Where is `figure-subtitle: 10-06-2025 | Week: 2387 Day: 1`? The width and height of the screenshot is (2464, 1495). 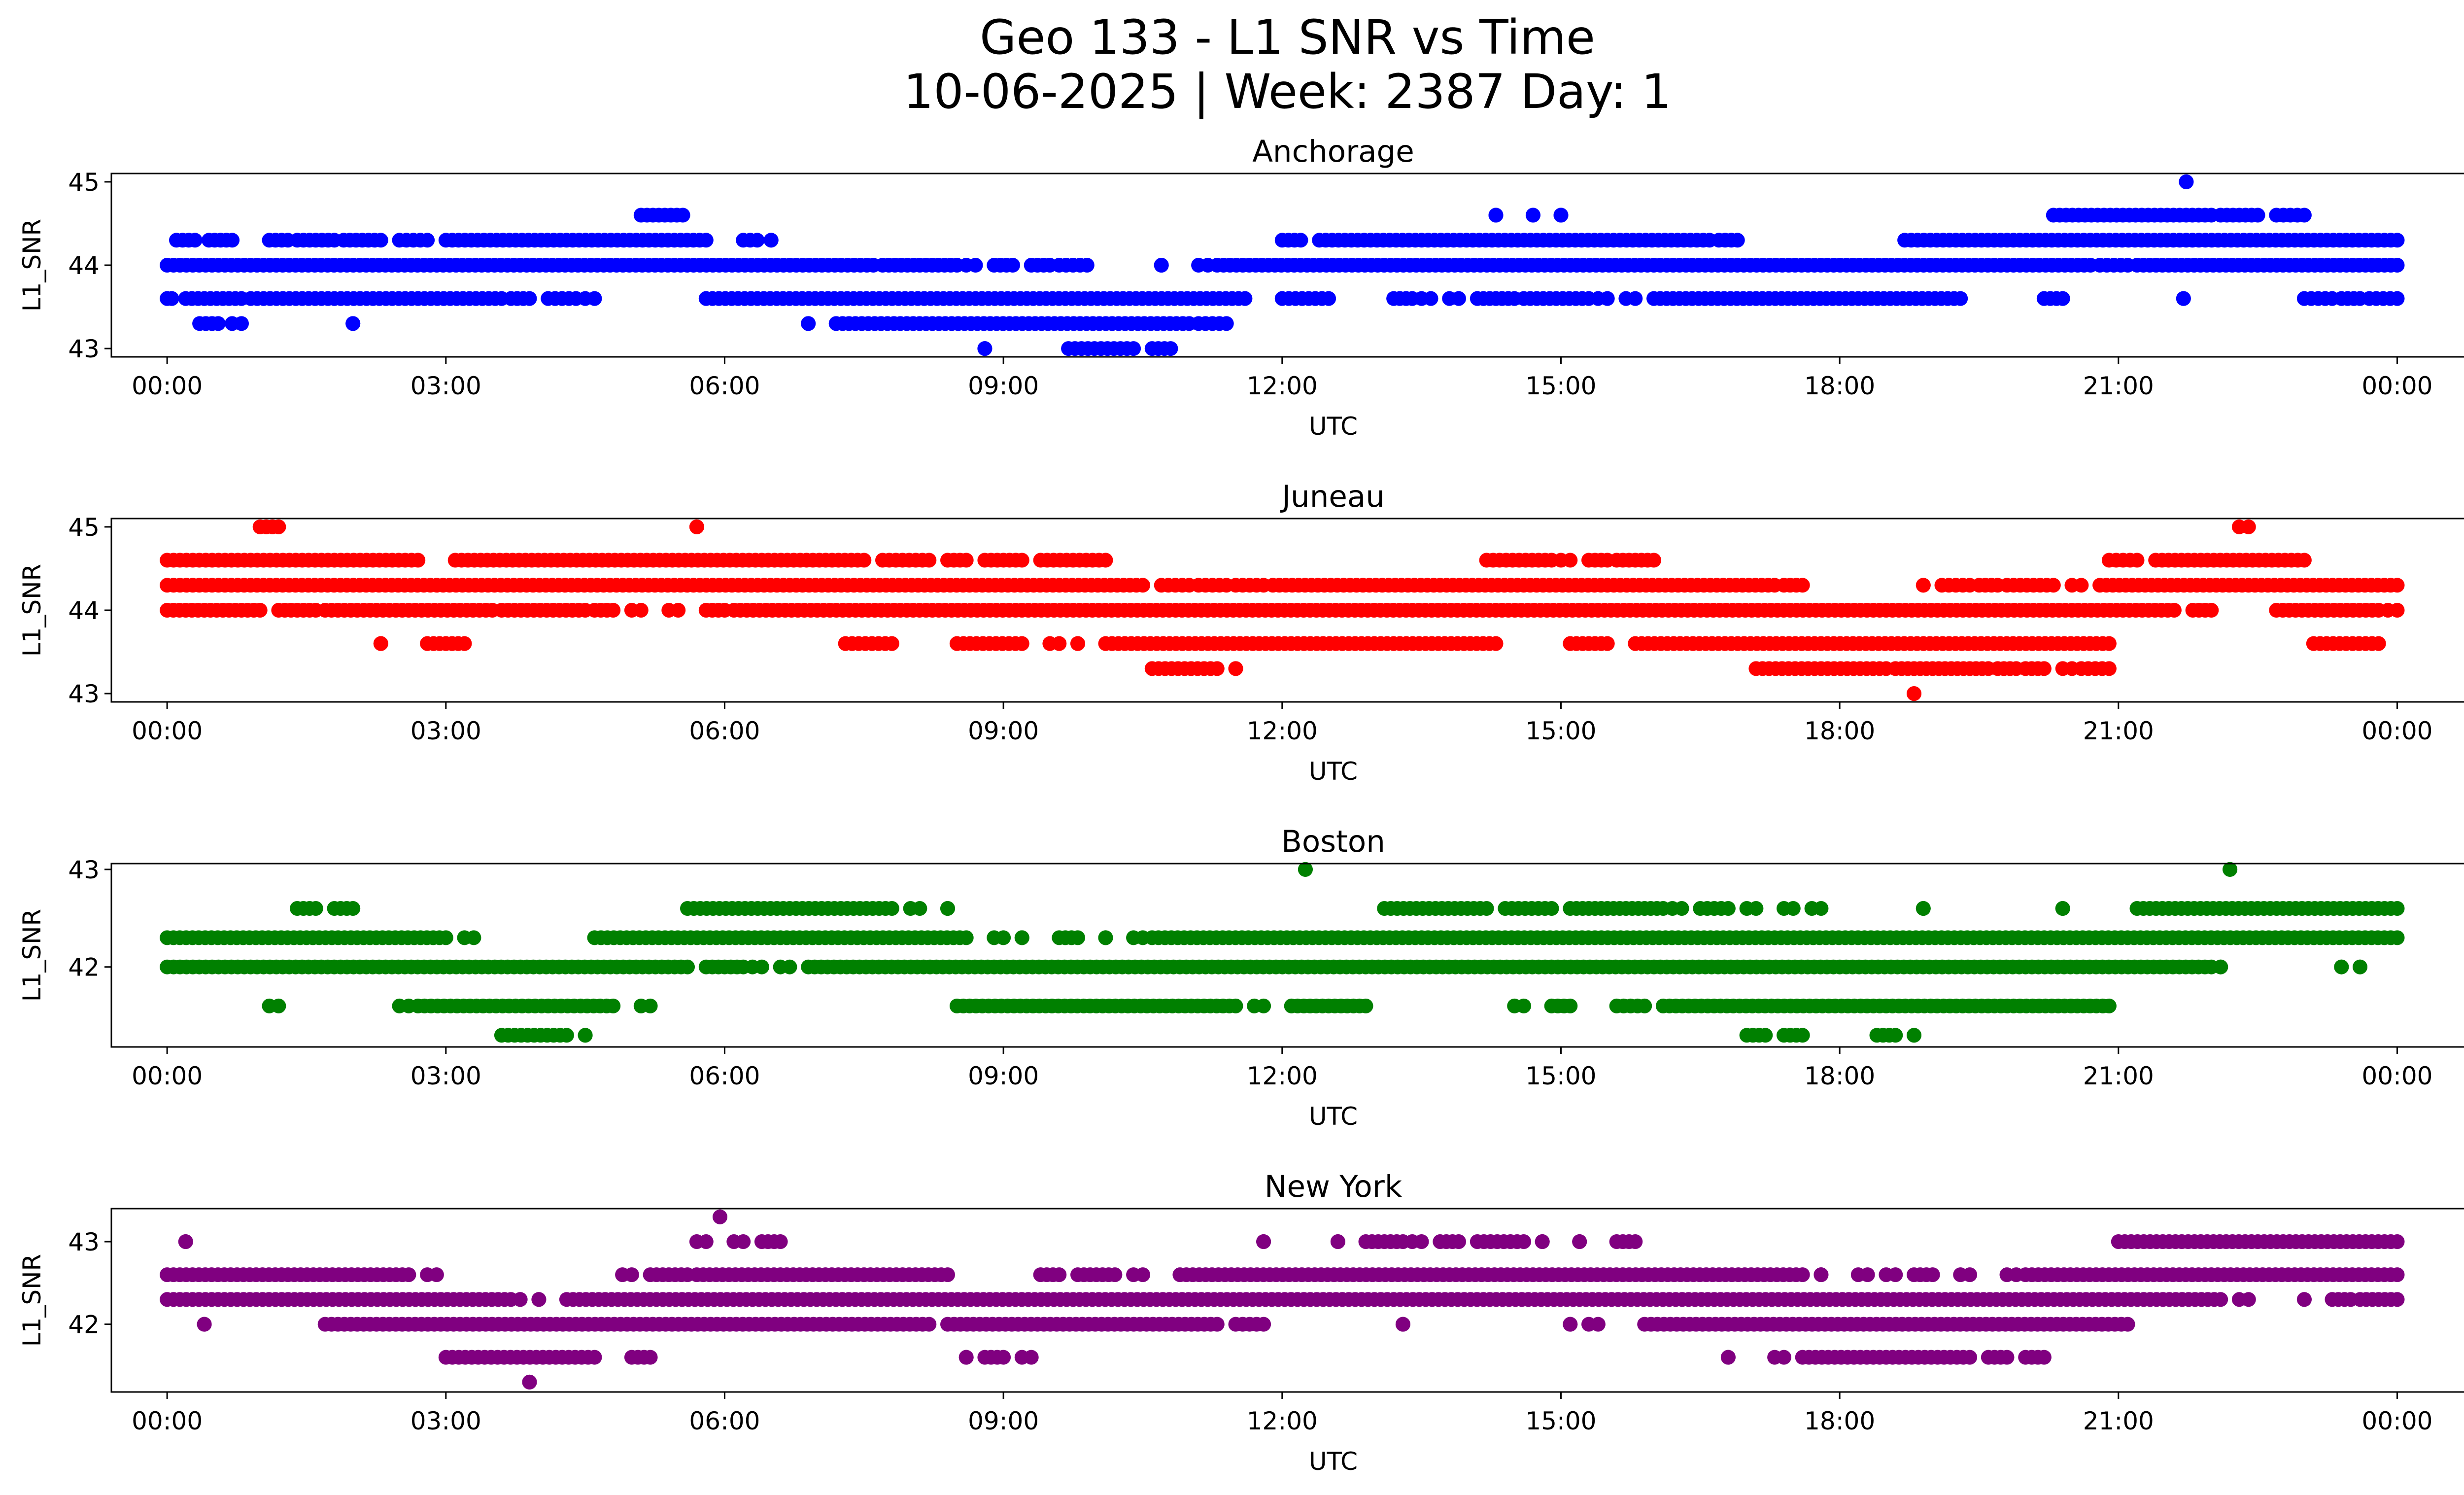 figure-subtitle: 10-06-2025 | Week: 2387 Day: 1 is located at coordinates (1287, 91).